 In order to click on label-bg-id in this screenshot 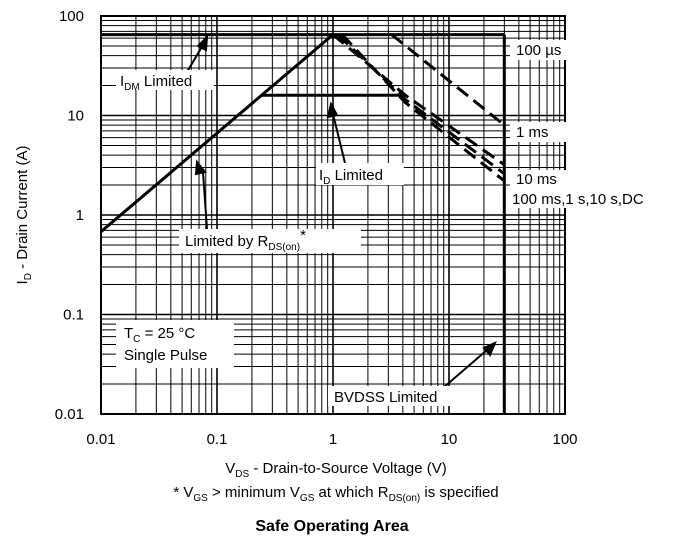, I will do `click(360, 174)`.